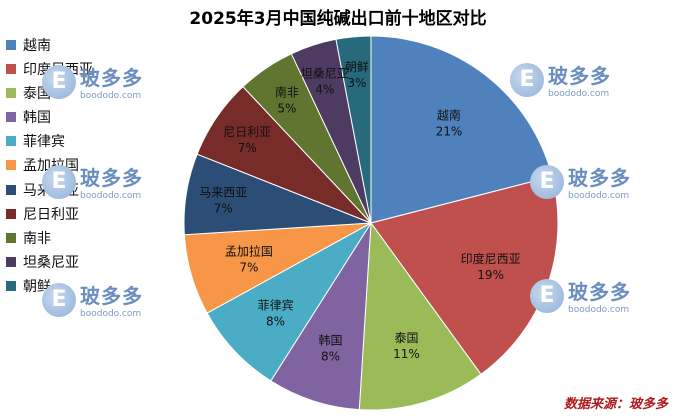 The height and width of the screenshot is (418, 676). Describe the element at coordinates (324, 90) in the screenshot. I see `slice-value: 4%` at that location.